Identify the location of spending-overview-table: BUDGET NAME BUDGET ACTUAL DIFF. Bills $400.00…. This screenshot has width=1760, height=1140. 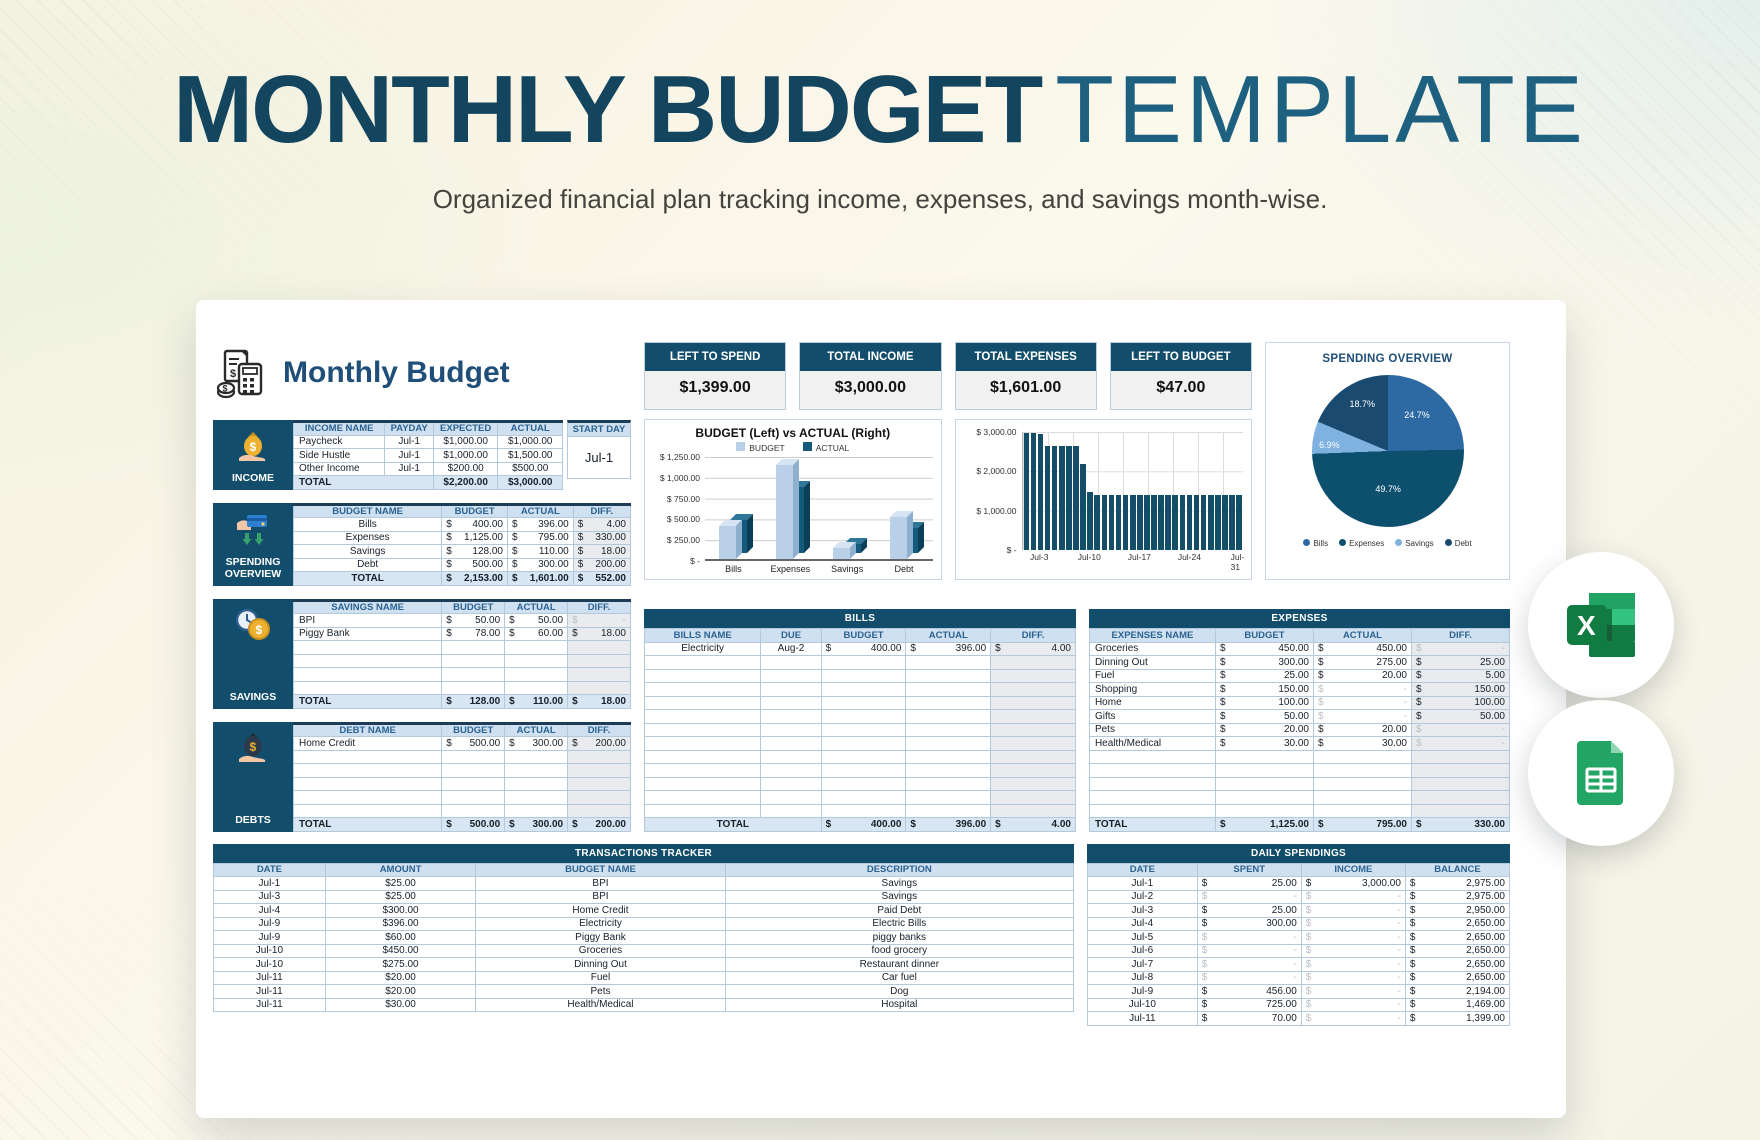
(462, 544).